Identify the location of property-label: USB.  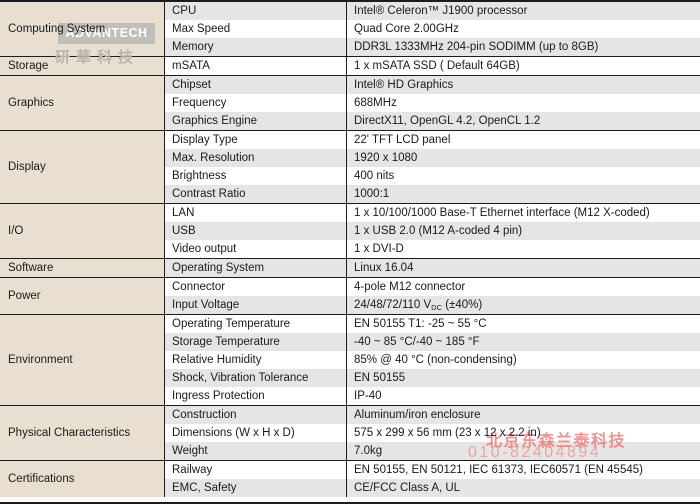
(184, 231).